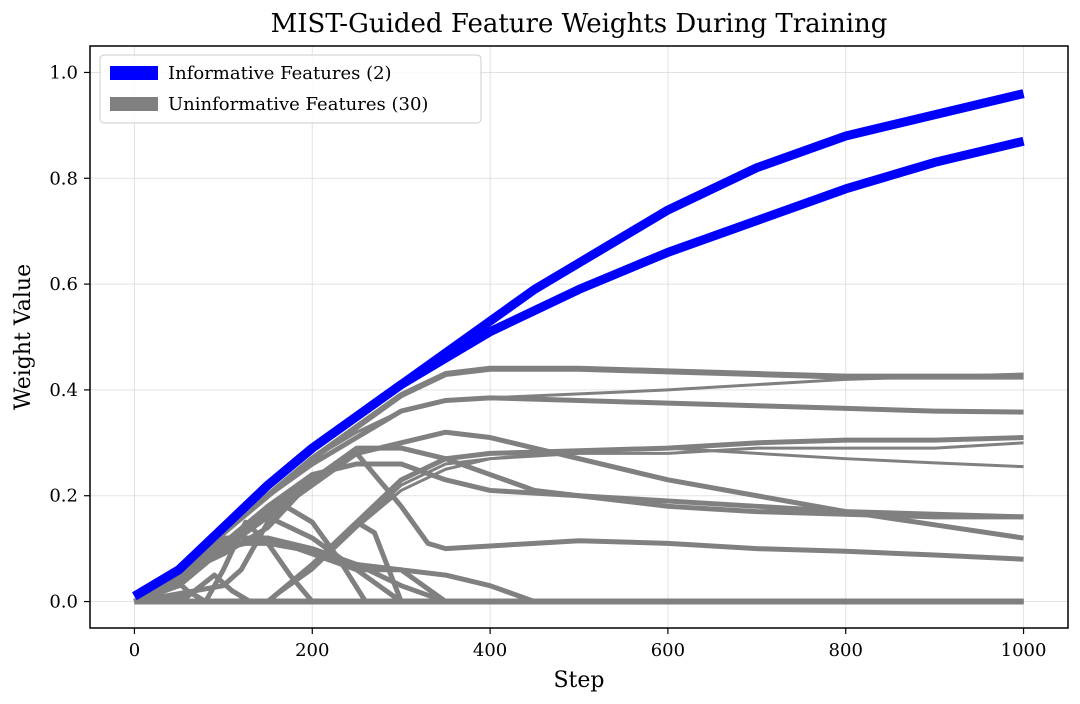 This screenshot has height=704, width=1080. What do you see at coordinates (63, 72) in the screenshot?
I see `y-tick-label: 1.0` at bounding box center [63, 72].